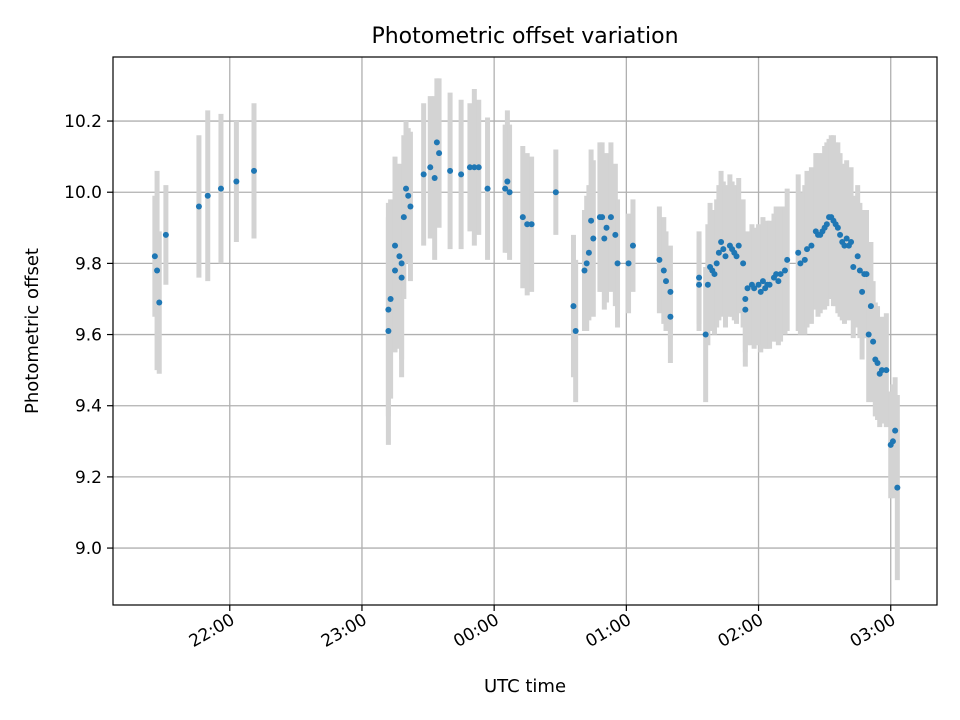  What do you see at coordinates (83, 122) in the screenshot?
I see `y-tick-label: 10.2` at bounding box center [83, 122].